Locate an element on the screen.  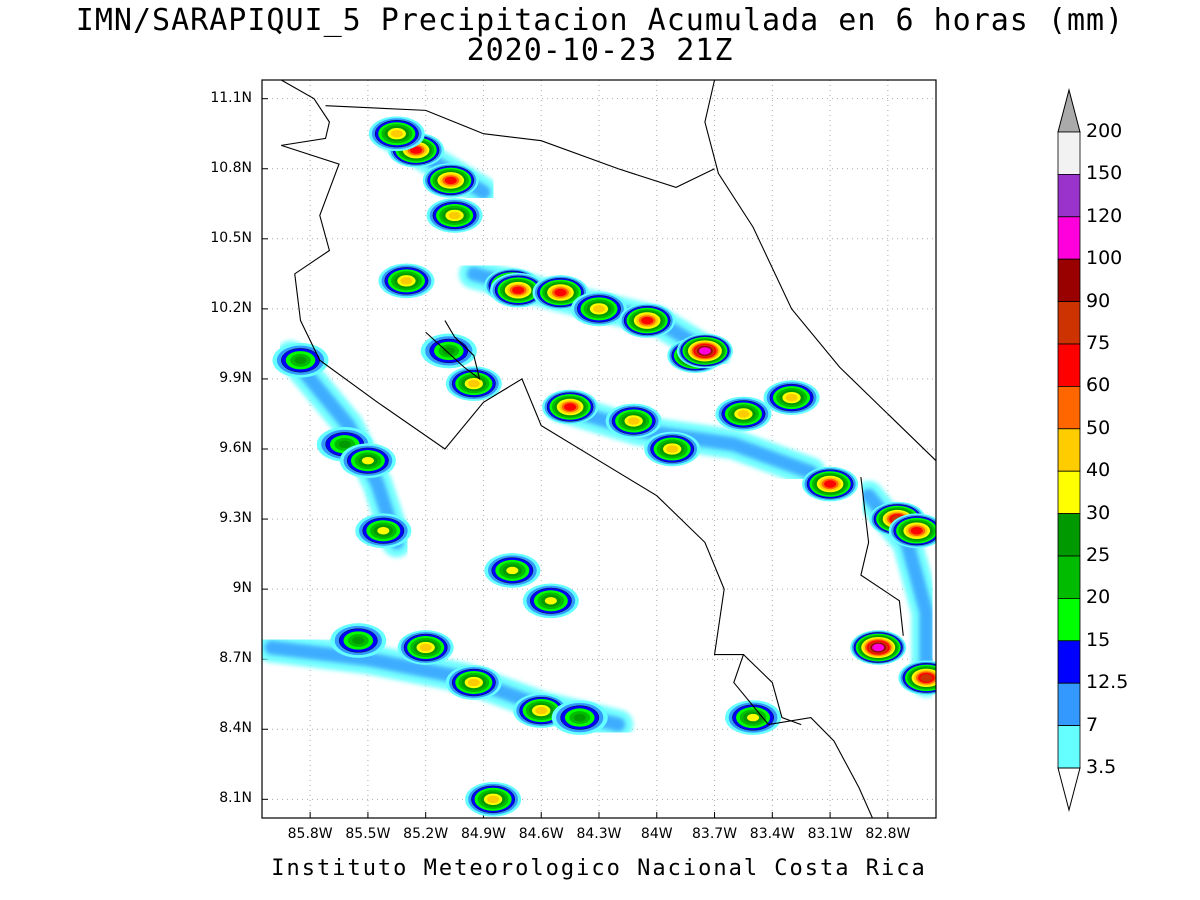
colorbar-level-label: 25 is located at coordinates (1098, 555).